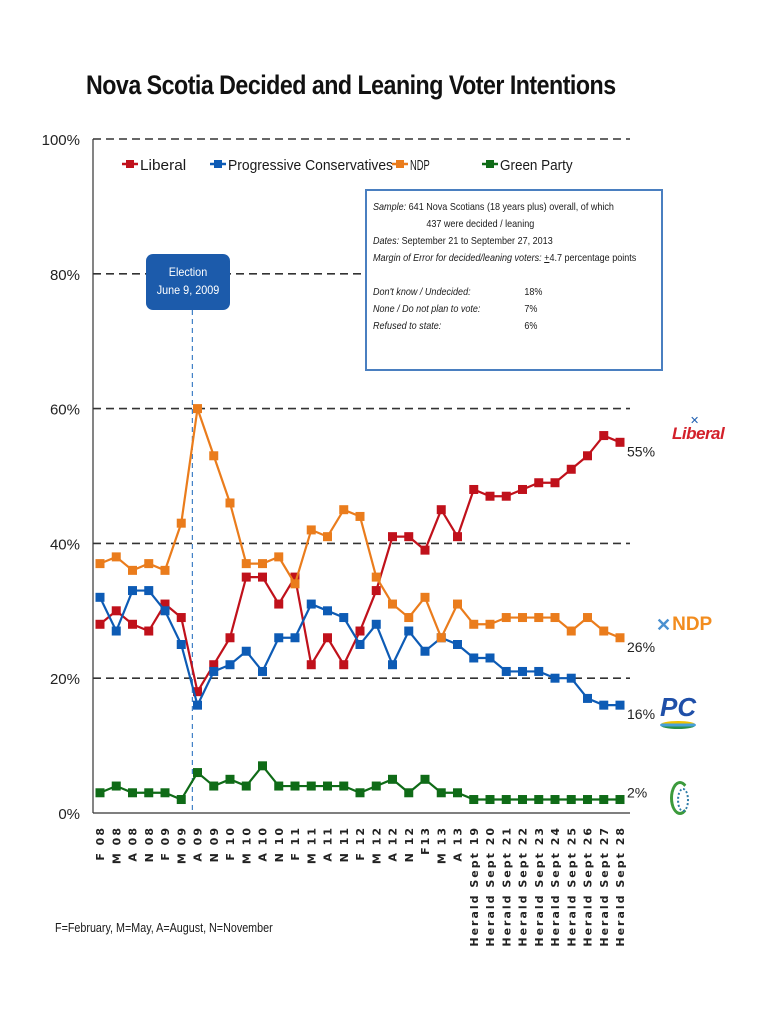  What do you see at coordinates (154, 165) in the screenshot?
I see `legend-item: Liberal` at bounding box center [154, 165].